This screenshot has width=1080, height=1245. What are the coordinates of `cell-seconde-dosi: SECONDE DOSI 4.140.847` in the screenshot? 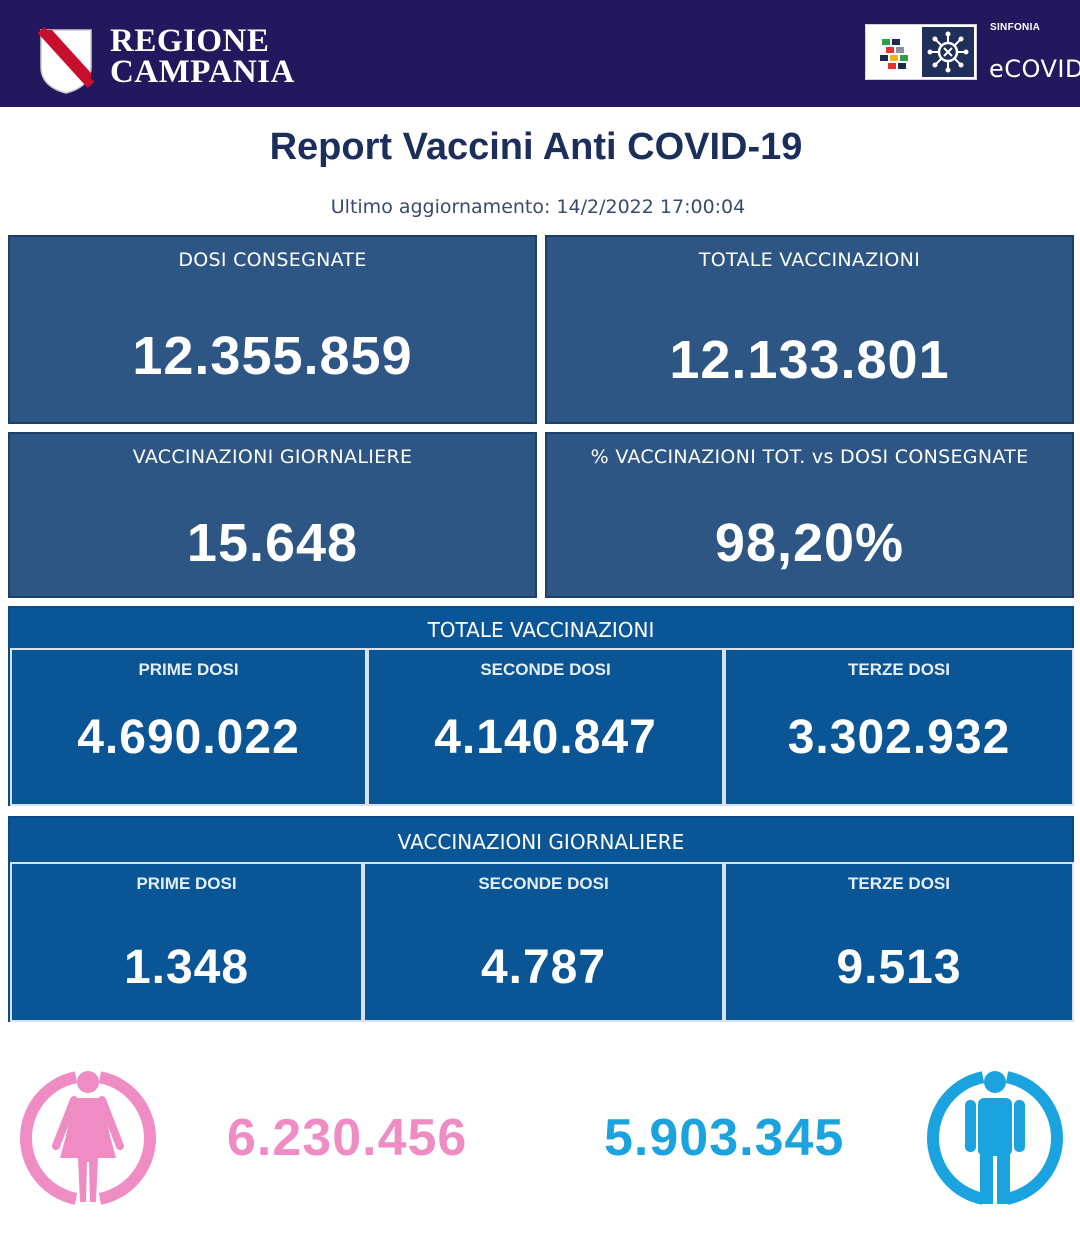 It's located at (545, 727).